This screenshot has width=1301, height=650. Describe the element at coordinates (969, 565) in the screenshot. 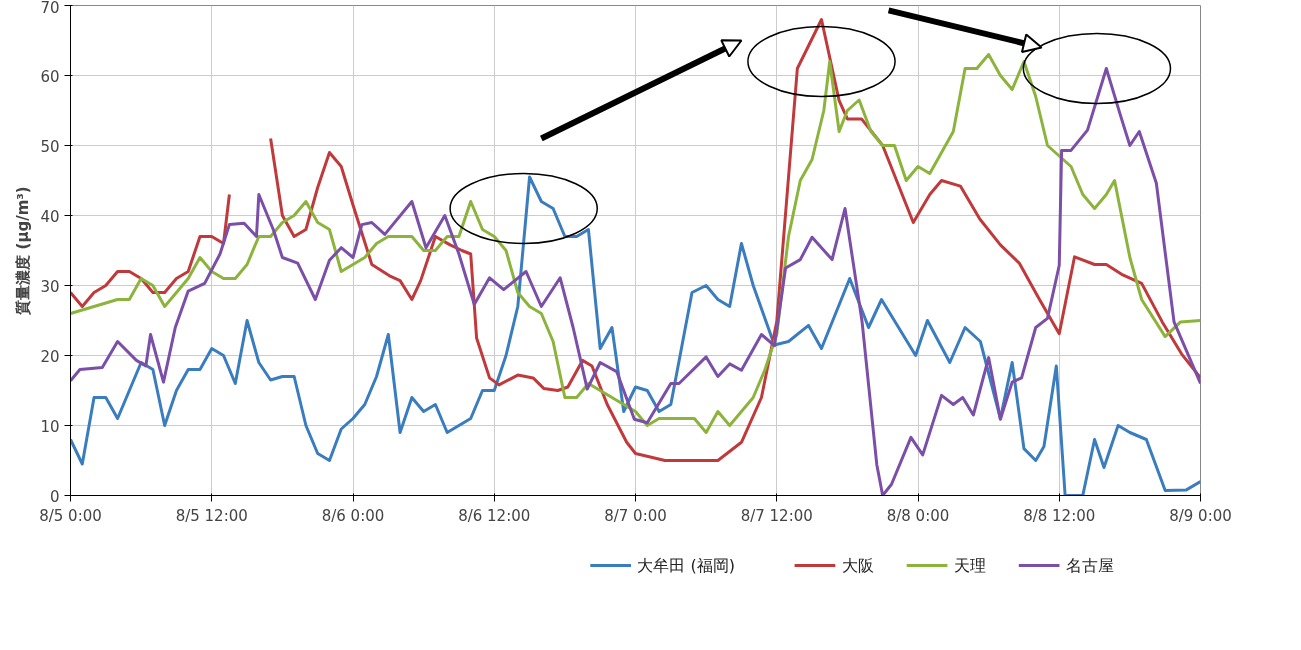

I see `legend-label: 天理` at that location.